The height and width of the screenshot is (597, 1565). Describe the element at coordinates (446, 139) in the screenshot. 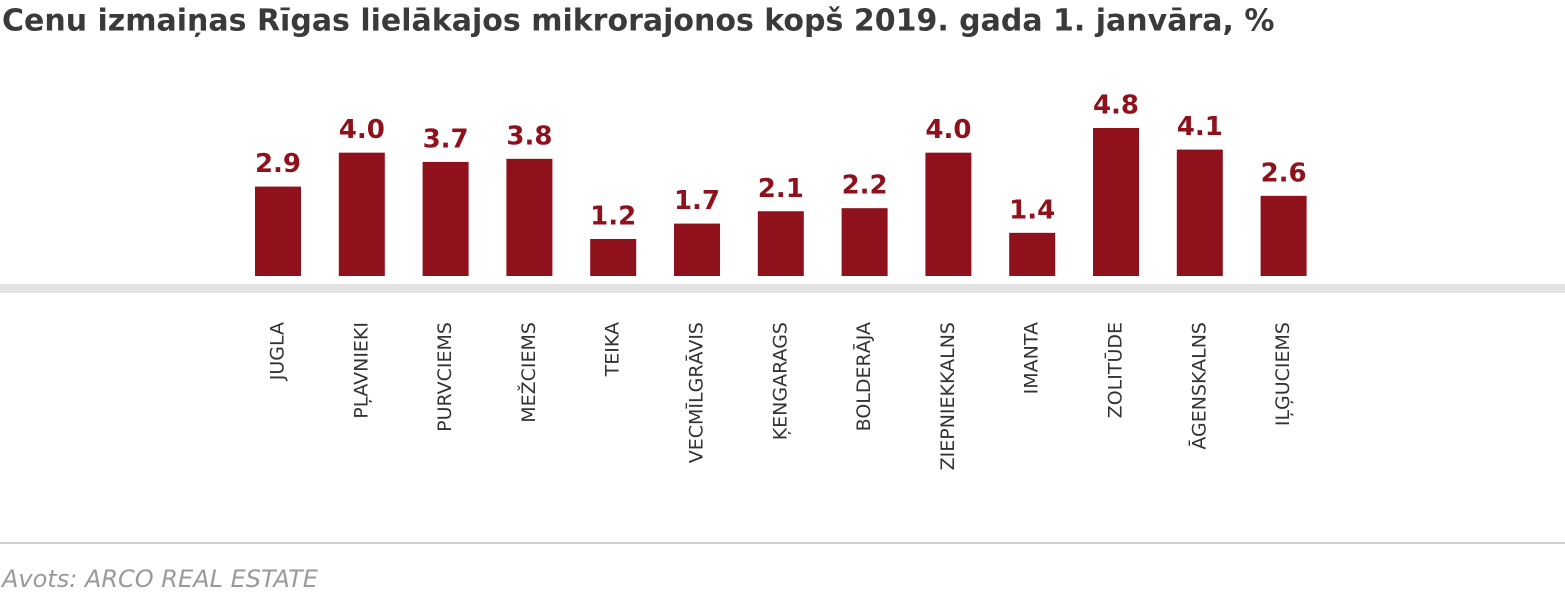

I see `value-label: 3.7` at that location.